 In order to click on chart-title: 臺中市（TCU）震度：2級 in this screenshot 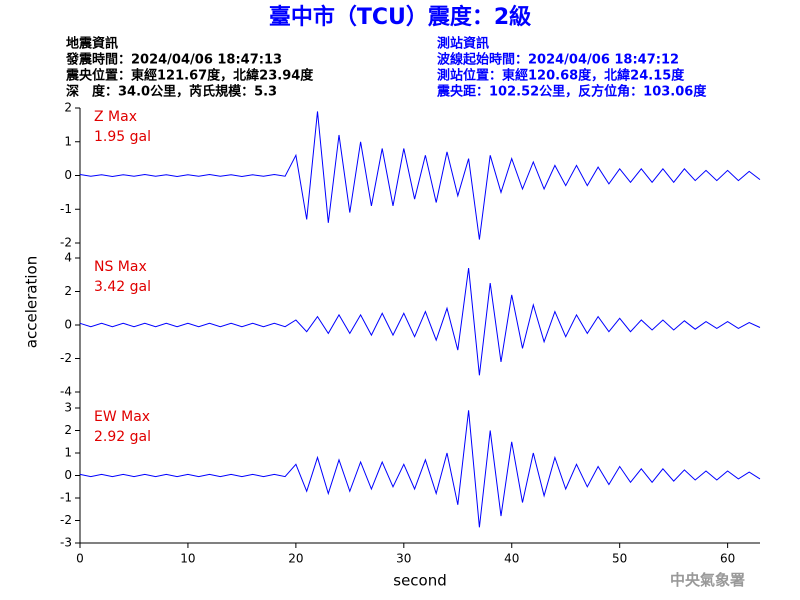, I will do `click(400, 17)`.